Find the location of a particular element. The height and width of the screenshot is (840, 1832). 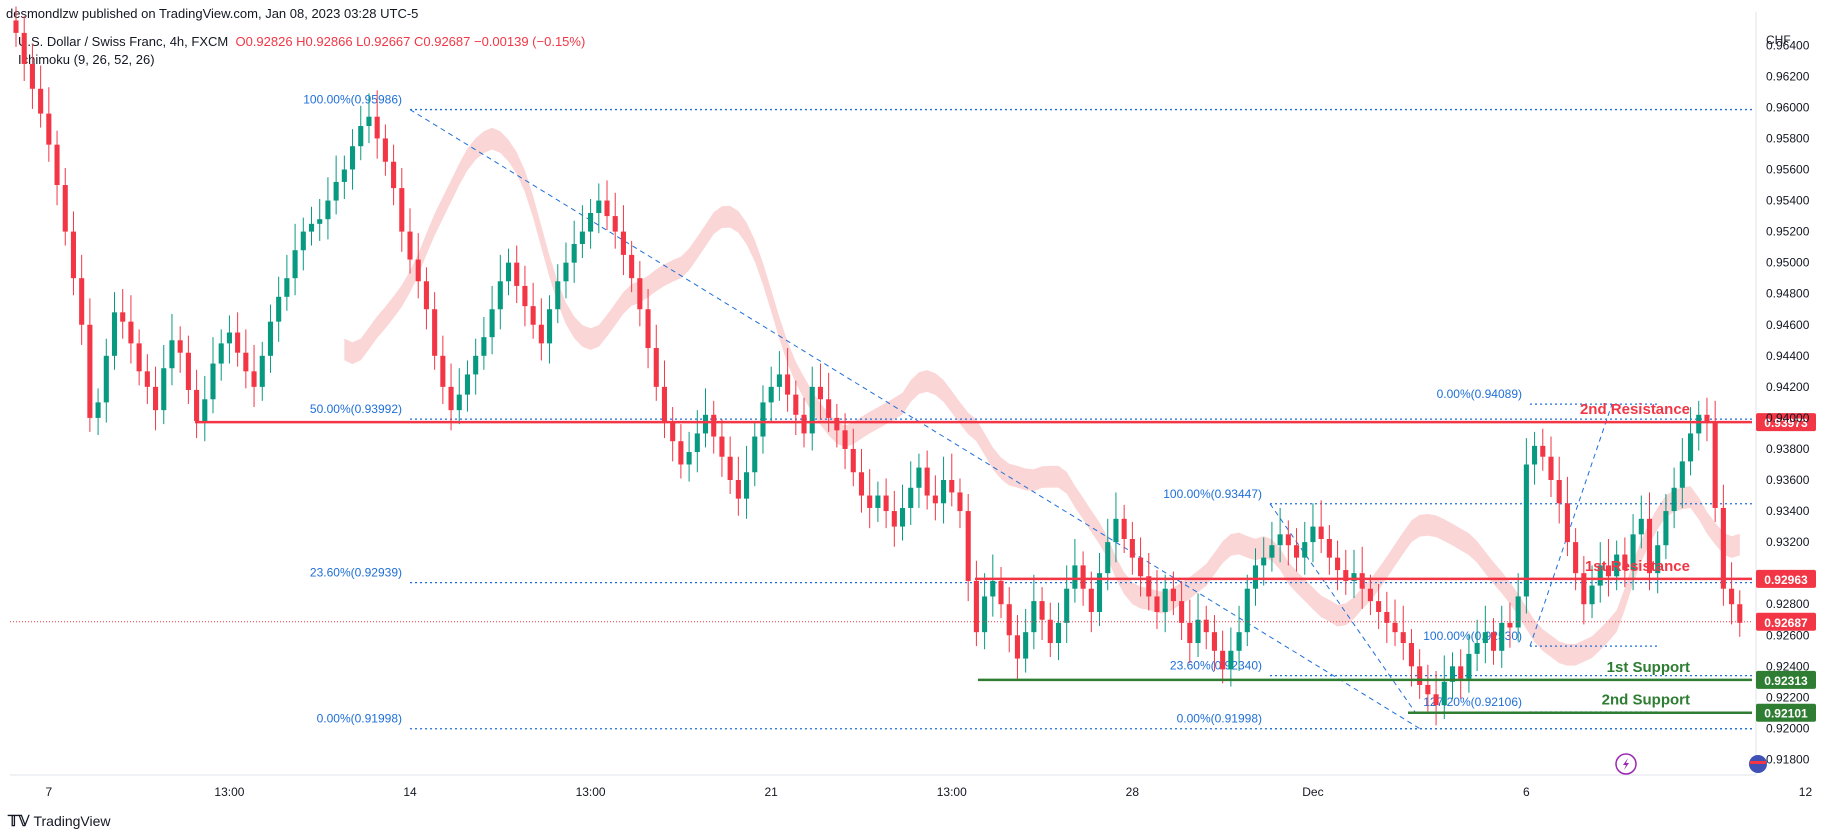

symbol-label: U.S. Dollar / Swiss Franc, 4h, FXCM is located at coordinates (123, 41).